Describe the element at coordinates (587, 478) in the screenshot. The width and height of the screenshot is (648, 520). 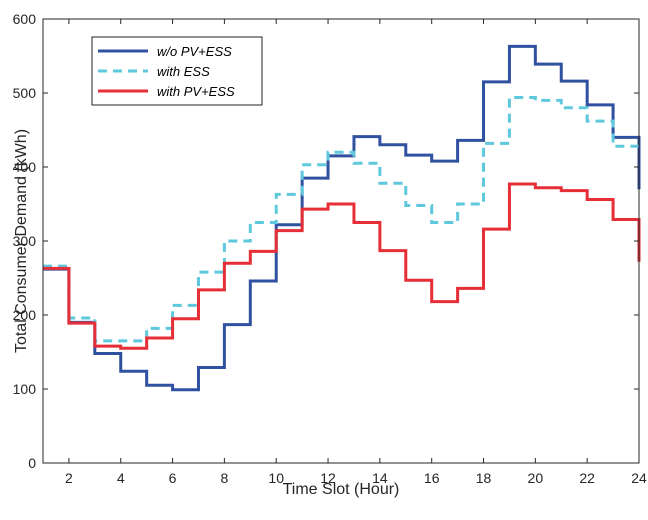
I see `x-tick-label: 22` at that location.